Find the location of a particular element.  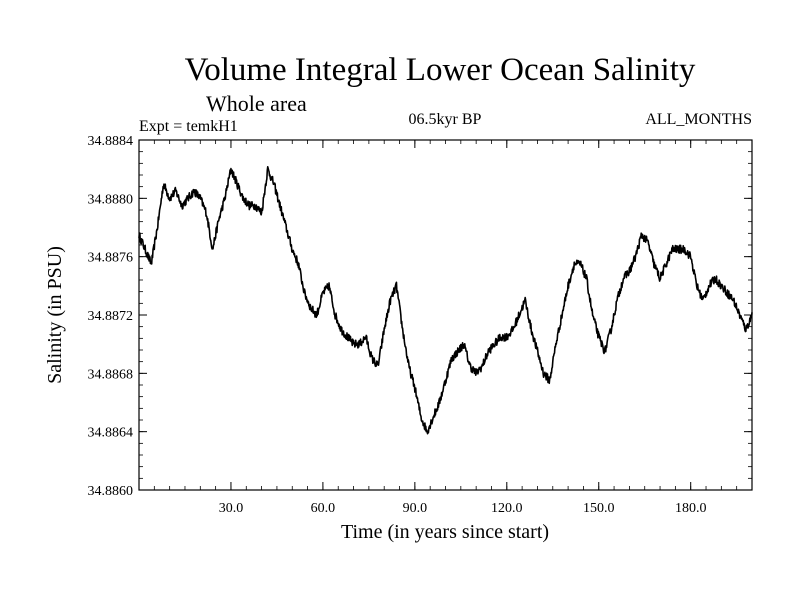

y-tick-label: 34.8864 is located at coordinates (111, 433).